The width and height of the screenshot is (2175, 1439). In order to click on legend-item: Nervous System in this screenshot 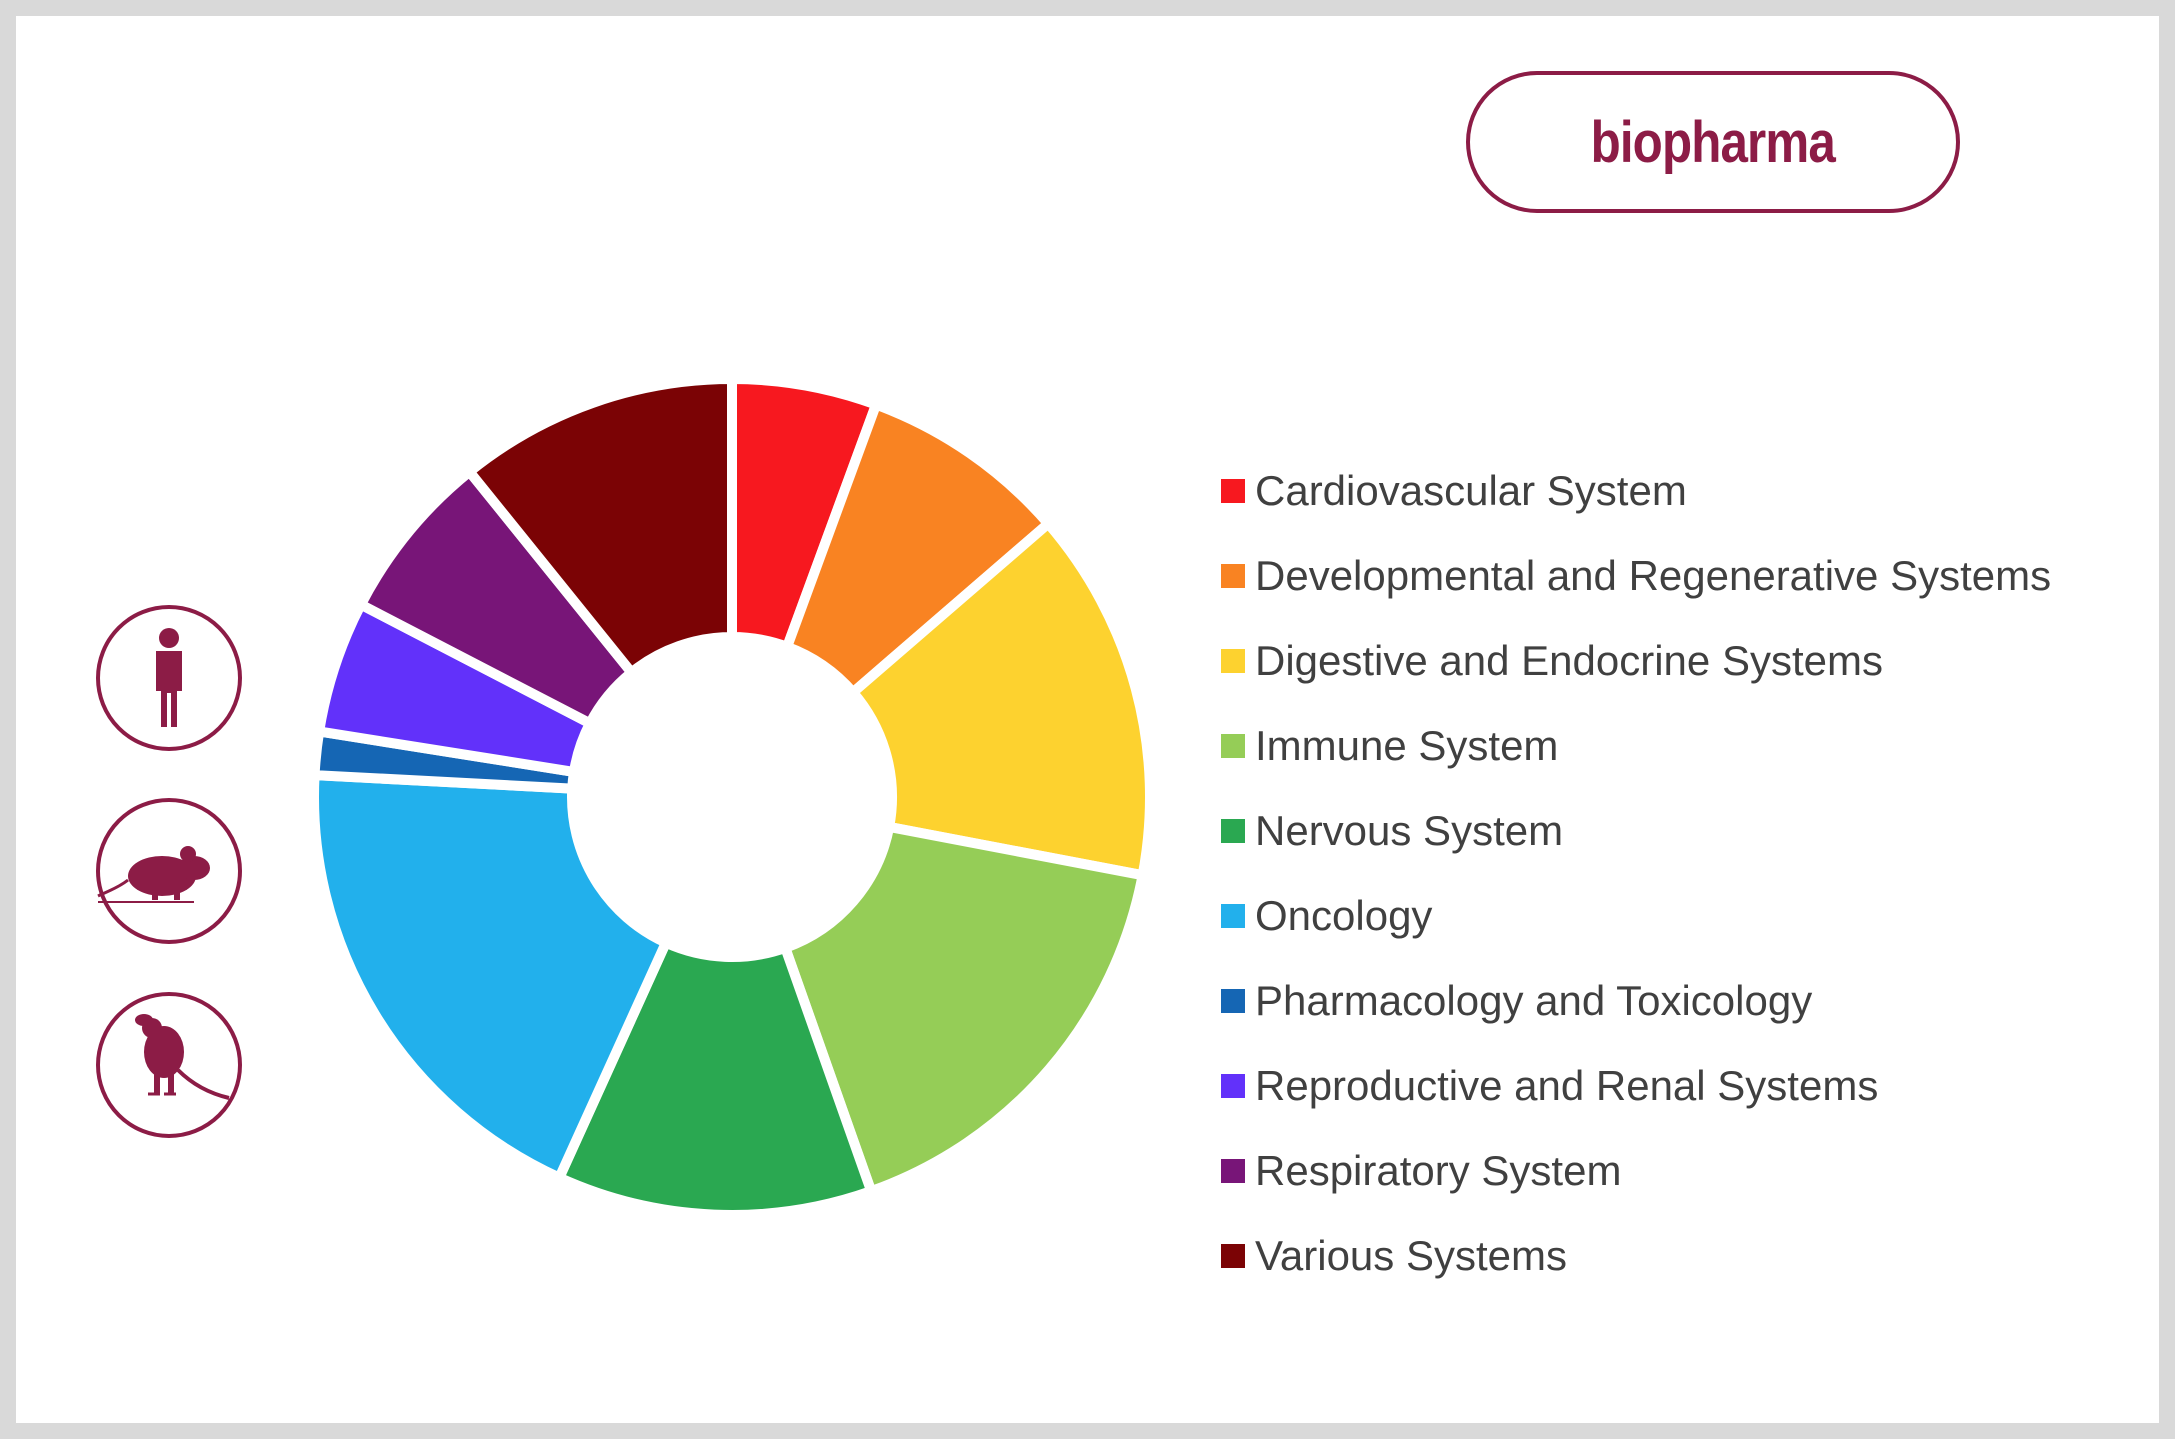, I will do `click(1392, 831)`.